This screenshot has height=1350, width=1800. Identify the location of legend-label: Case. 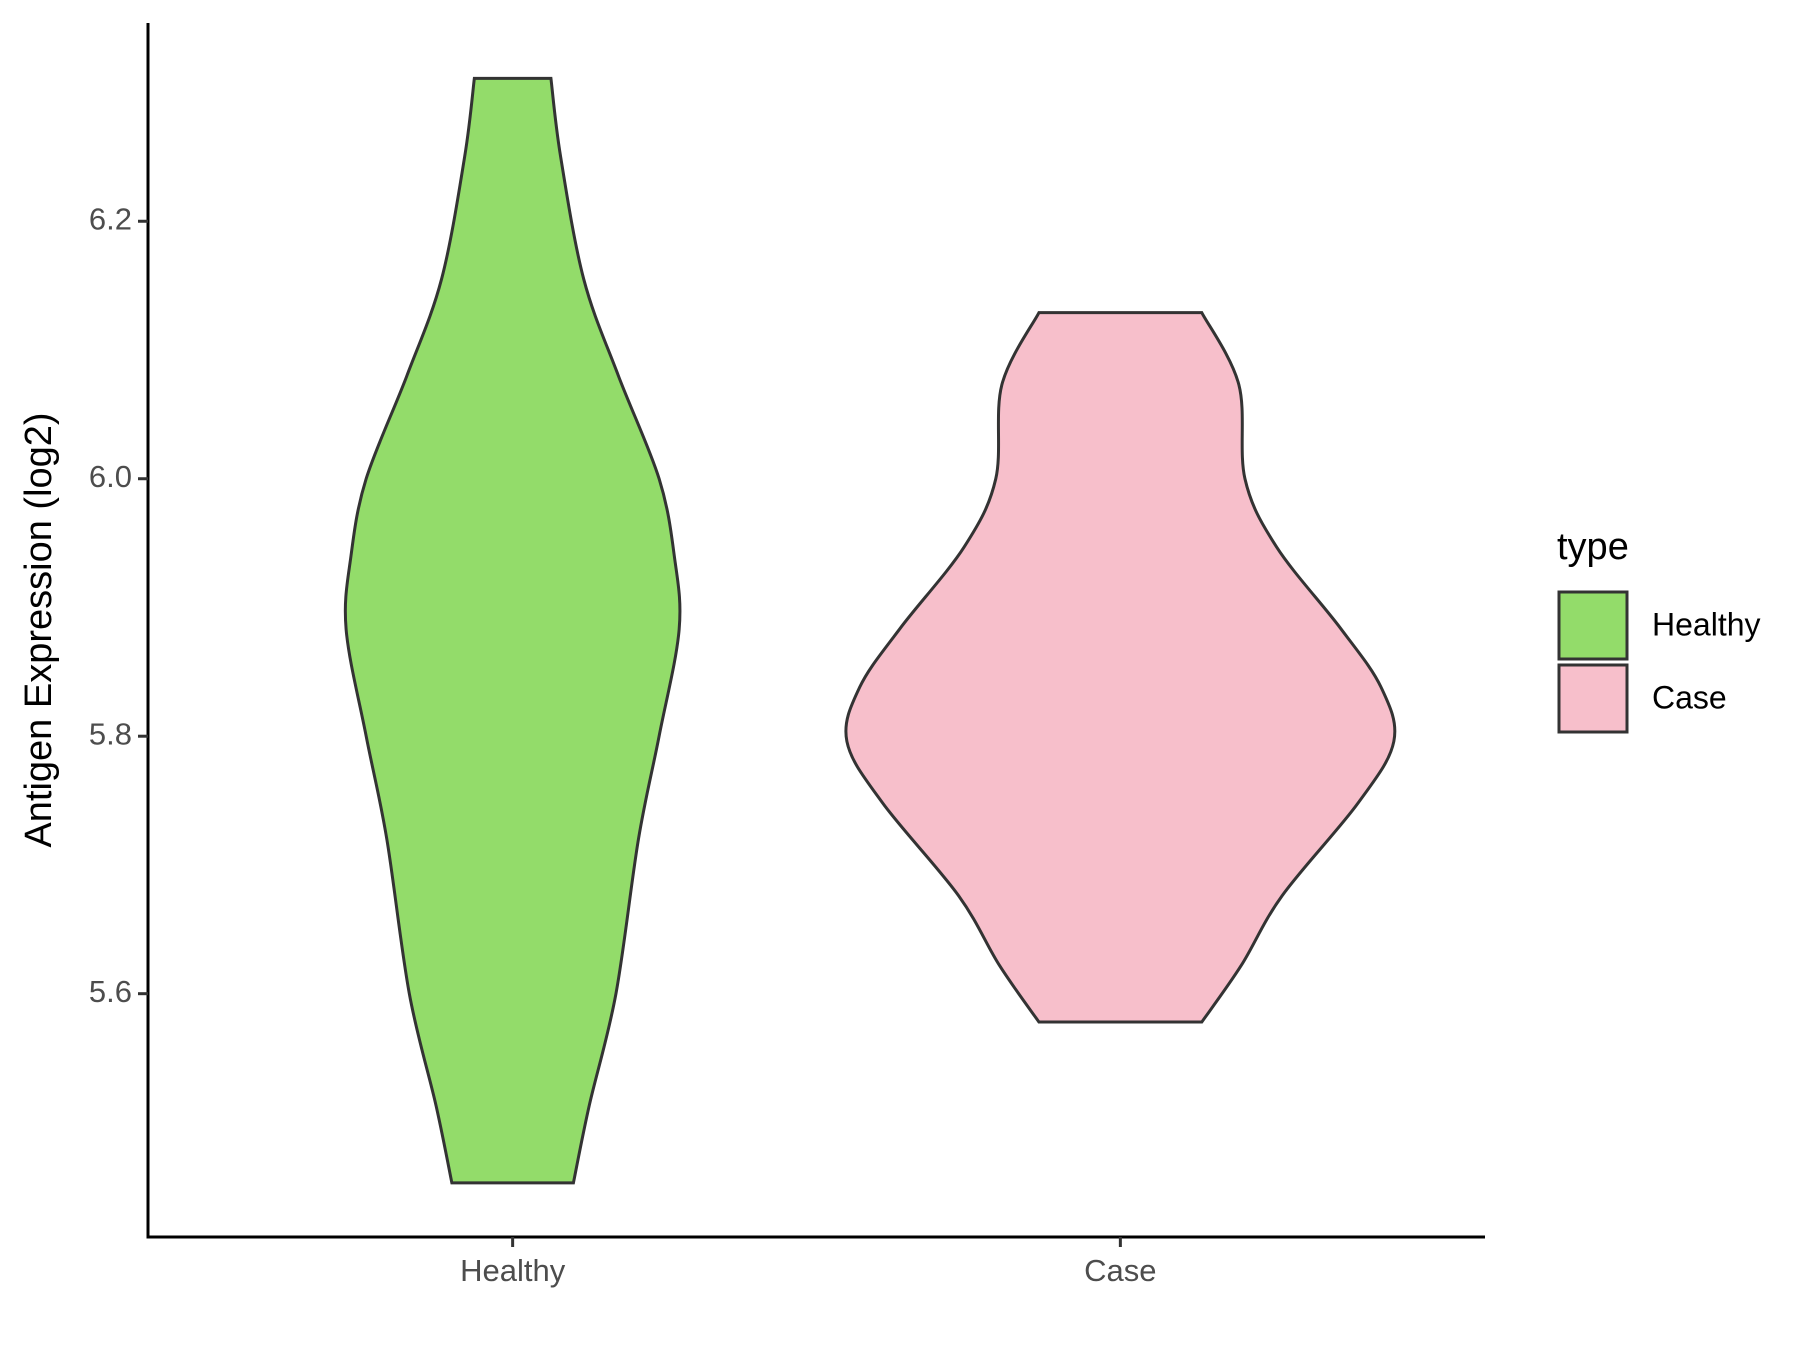
(1689, 697).